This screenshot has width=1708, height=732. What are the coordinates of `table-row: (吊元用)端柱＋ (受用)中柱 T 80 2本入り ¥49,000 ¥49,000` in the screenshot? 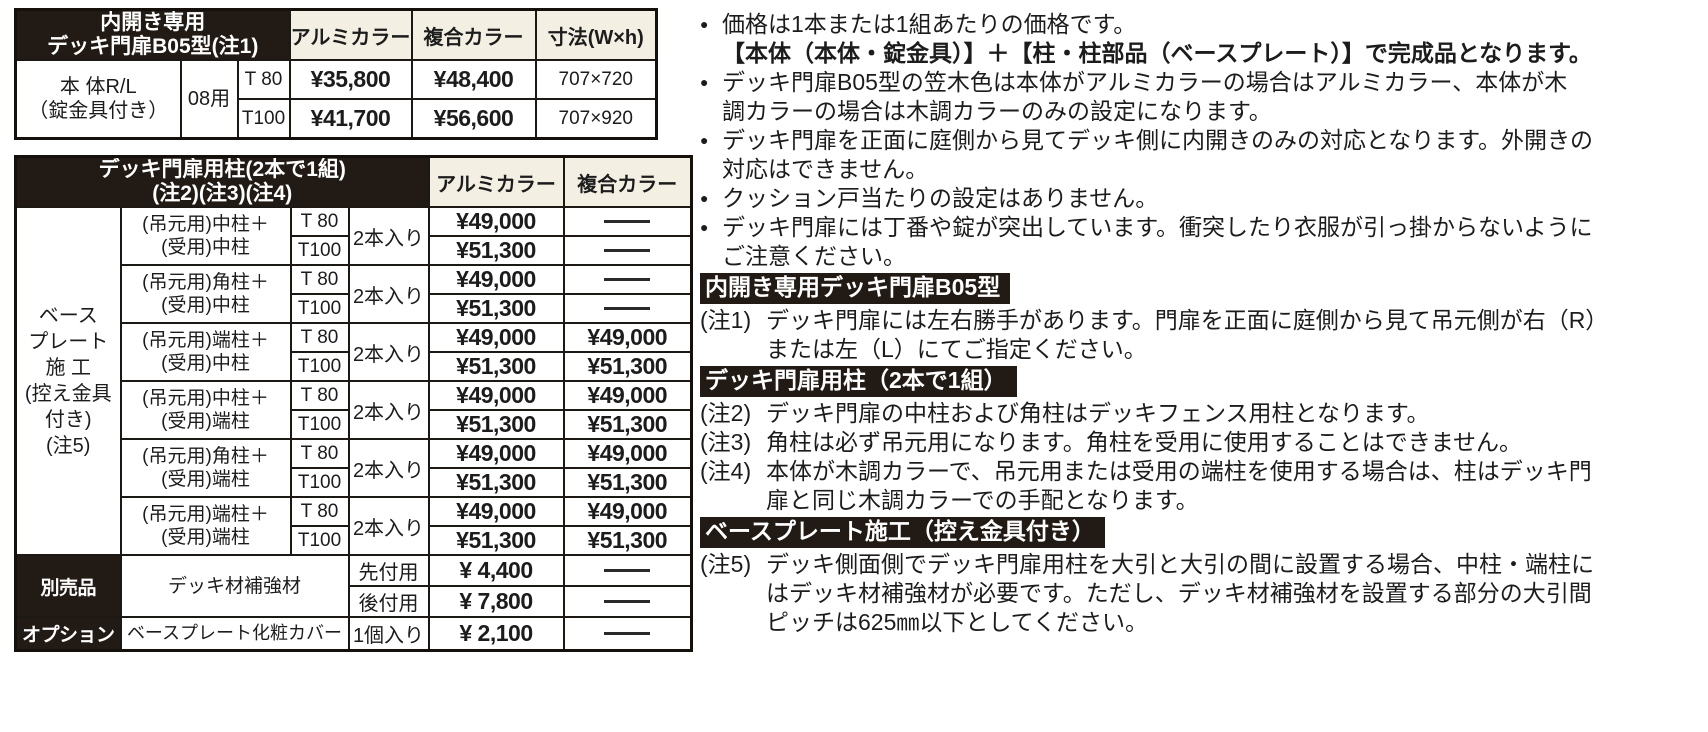 It's located at (354, 352).